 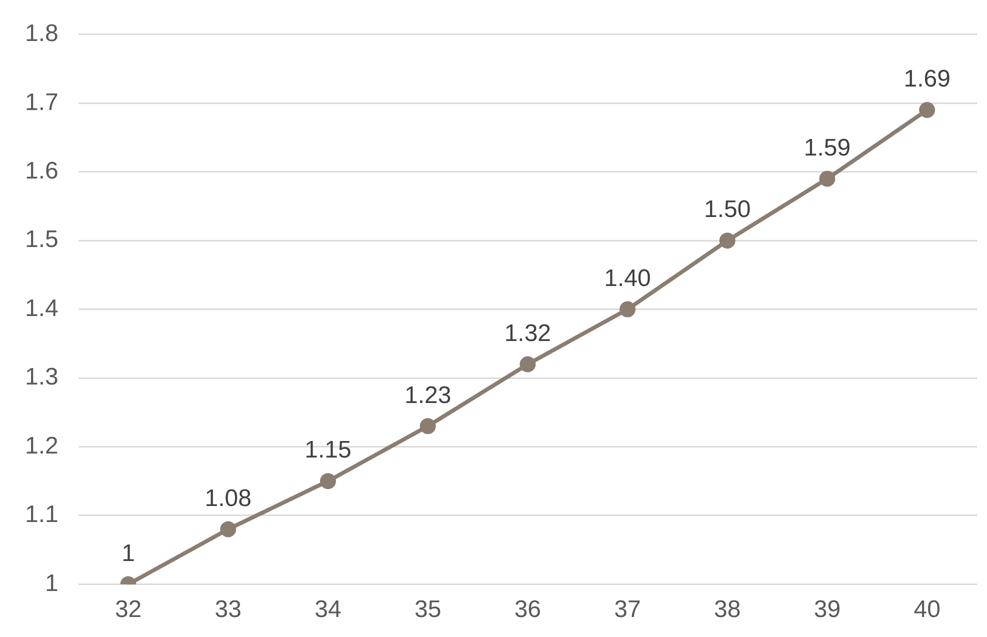 What do you see at coordinates (228, 610) in the screenshot?
I see `x-tick-label: 33` at bounding box center [228, 610].